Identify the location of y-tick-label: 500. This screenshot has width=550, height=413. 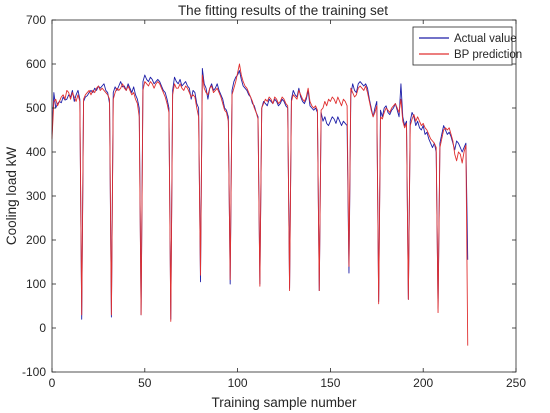
(36, 108).